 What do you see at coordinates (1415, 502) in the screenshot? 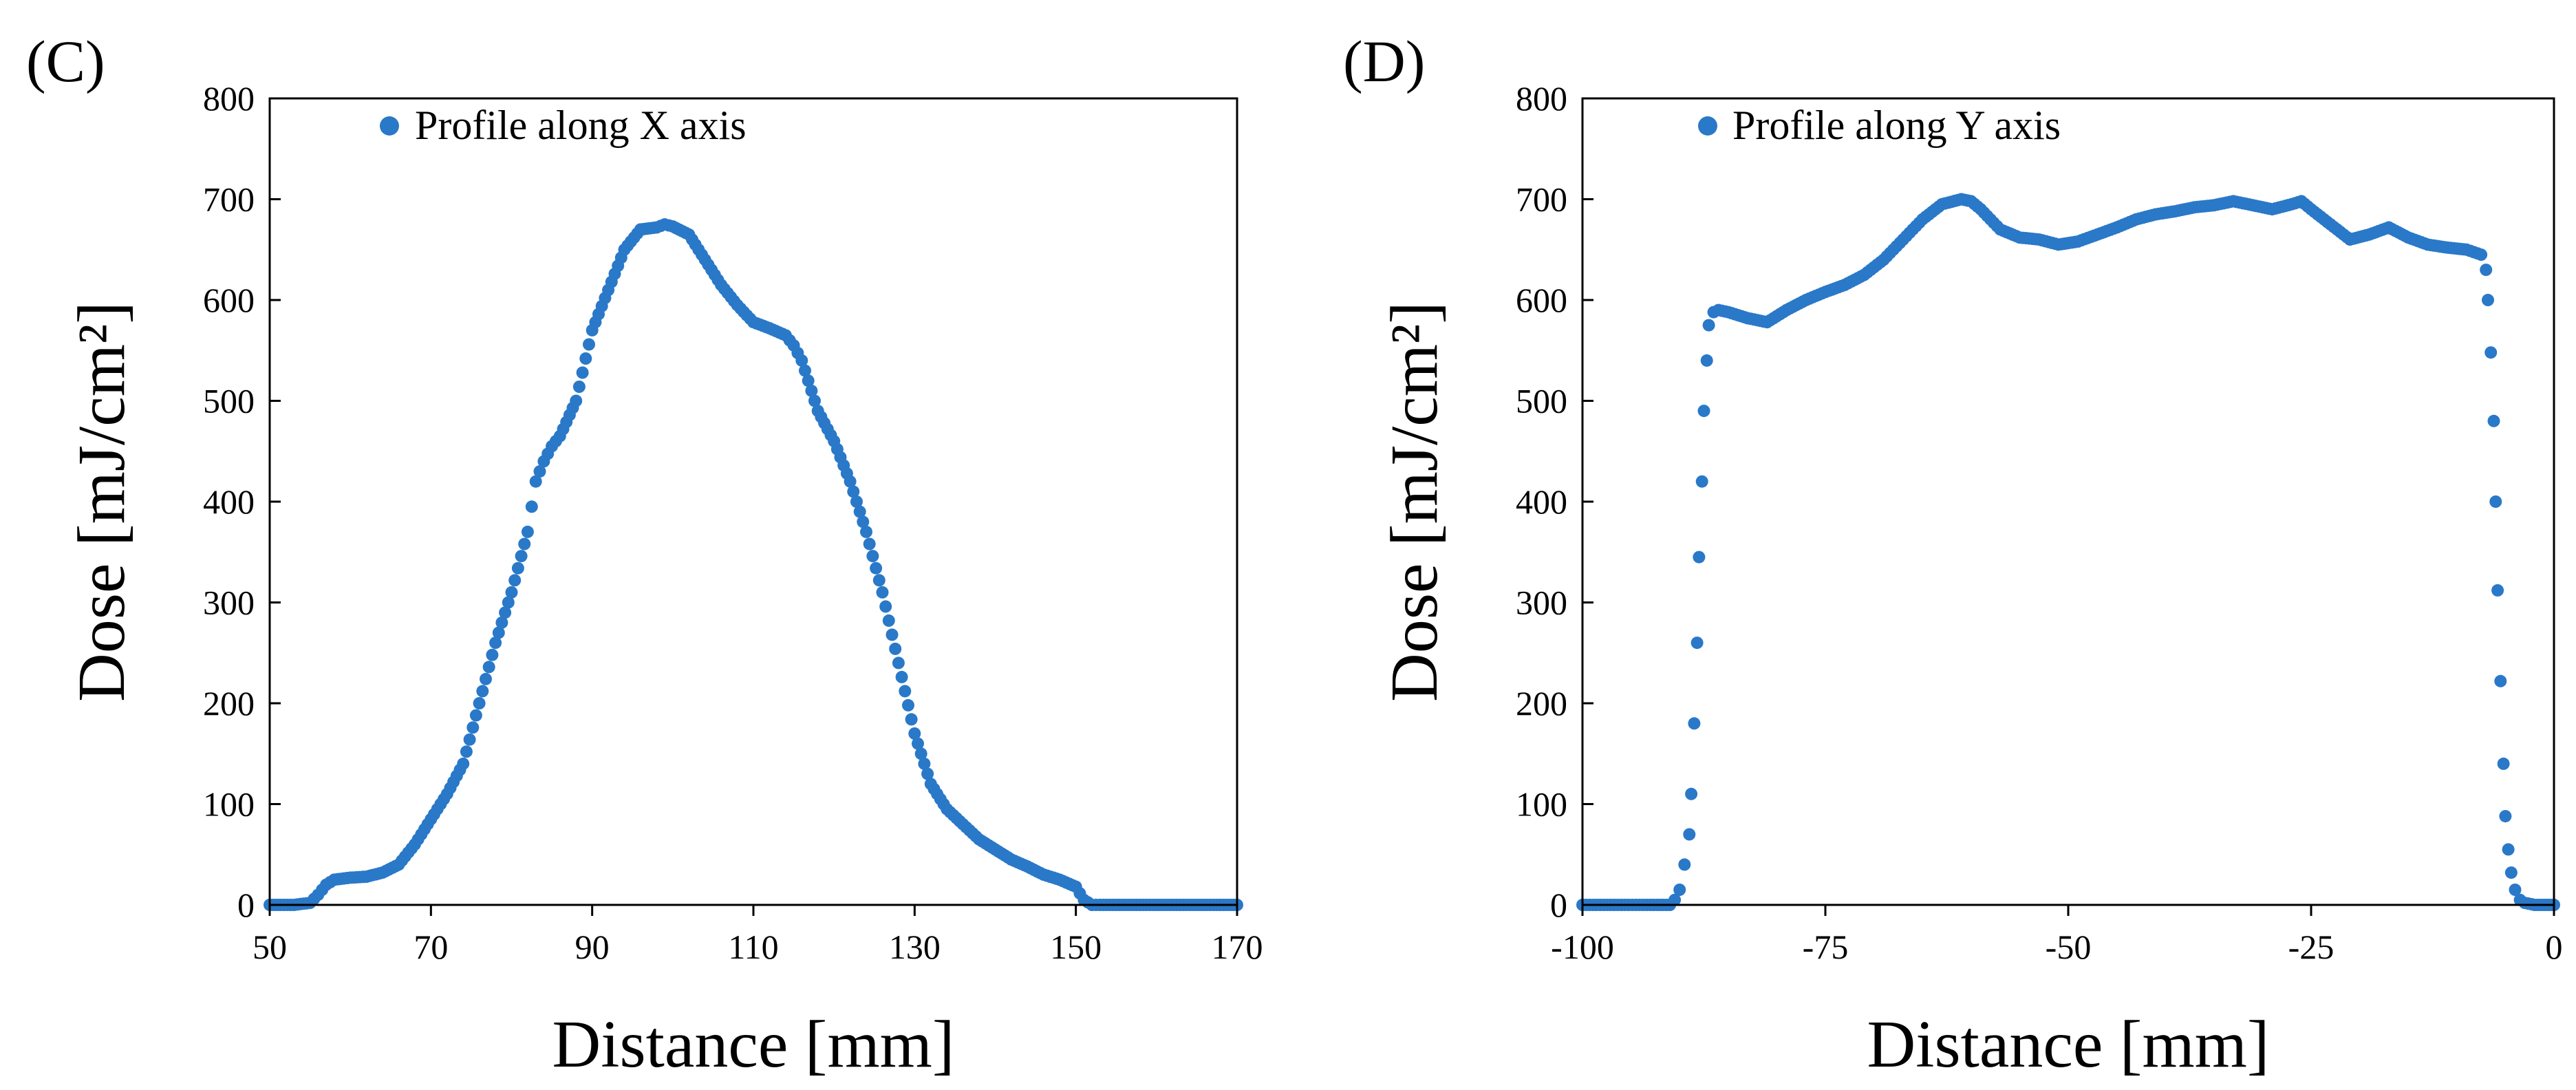
I see `y-axis-title-d: Dose [mJ/cm²]` at bounding box center [1415, 502].